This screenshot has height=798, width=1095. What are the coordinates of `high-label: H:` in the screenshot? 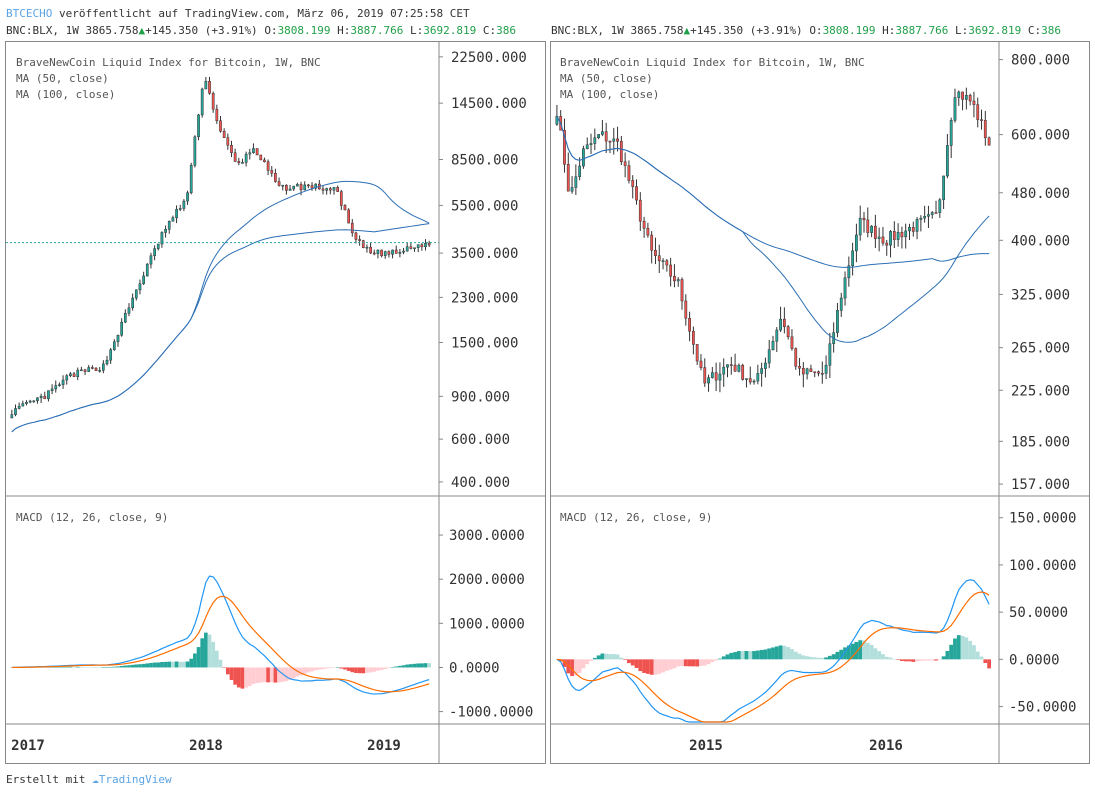 It's located at (889, 30).